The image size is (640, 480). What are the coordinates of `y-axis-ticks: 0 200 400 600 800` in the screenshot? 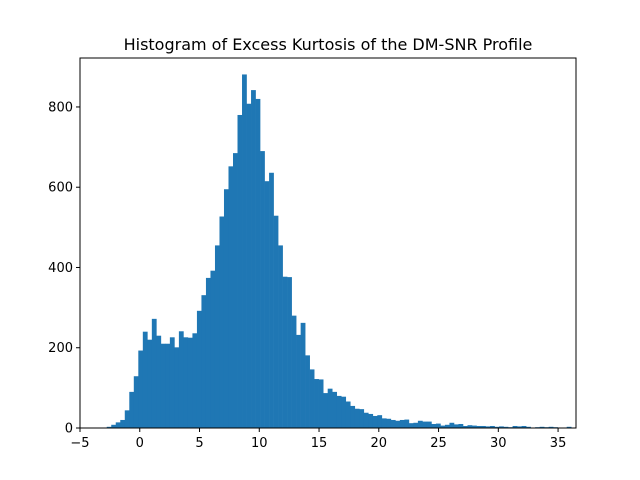 It's located at (64, 268).